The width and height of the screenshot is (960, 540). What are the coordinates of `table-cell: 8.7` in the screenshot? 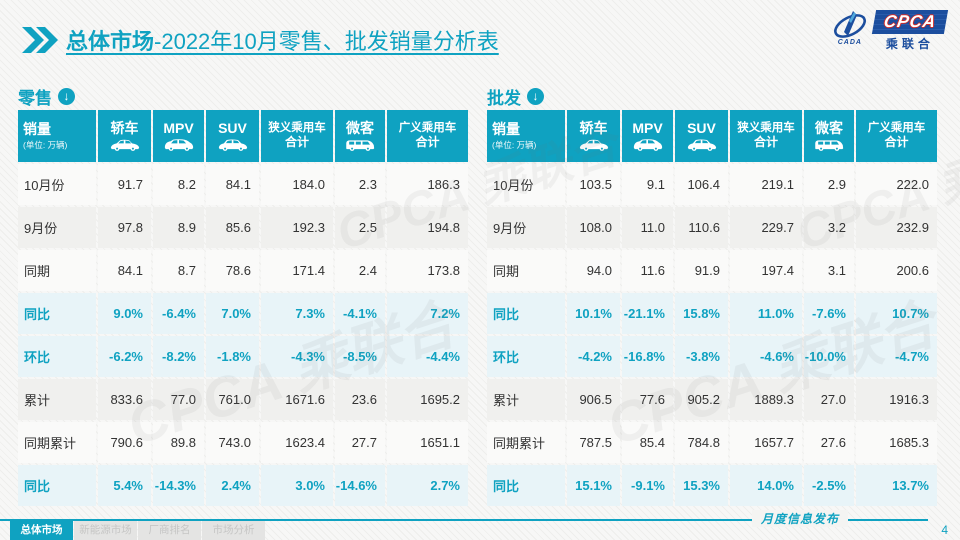 It's located at (178, 270).